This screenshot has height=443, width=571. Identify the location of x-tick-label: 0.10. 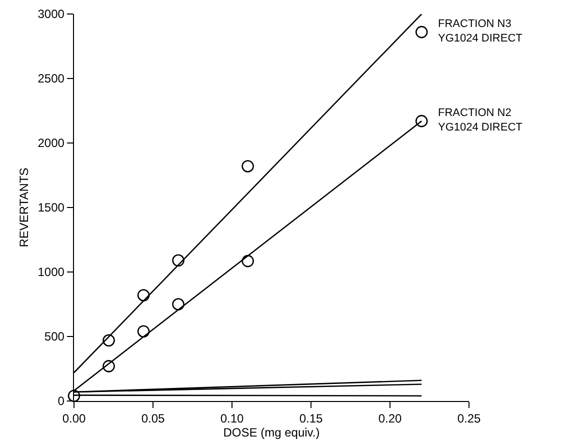
(232, 419).